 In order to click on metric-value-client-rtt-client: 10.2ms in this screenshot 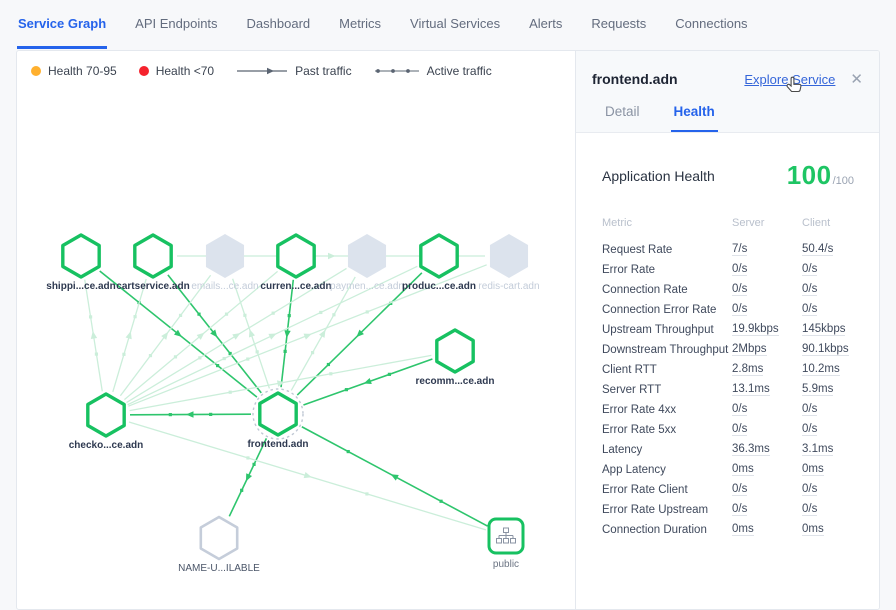, I will do `click(828, 370)`.